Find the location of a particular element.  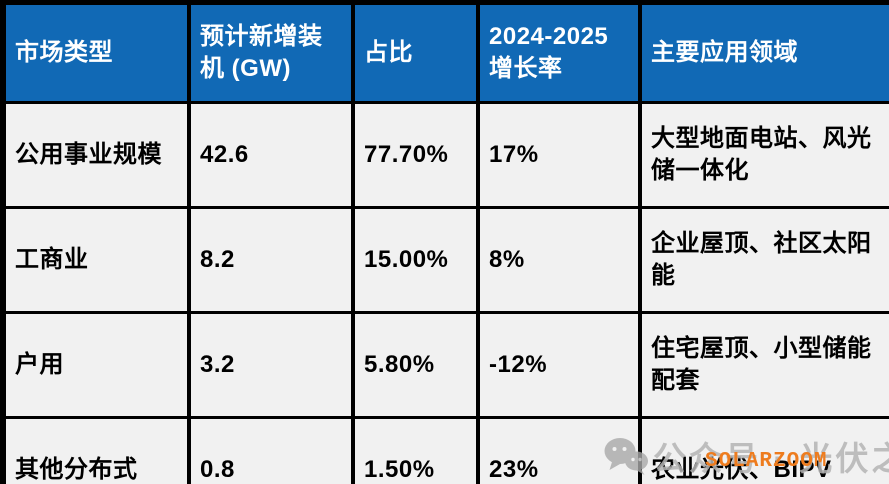

table-cell: 15.00% is located at coordinates (415, 260).